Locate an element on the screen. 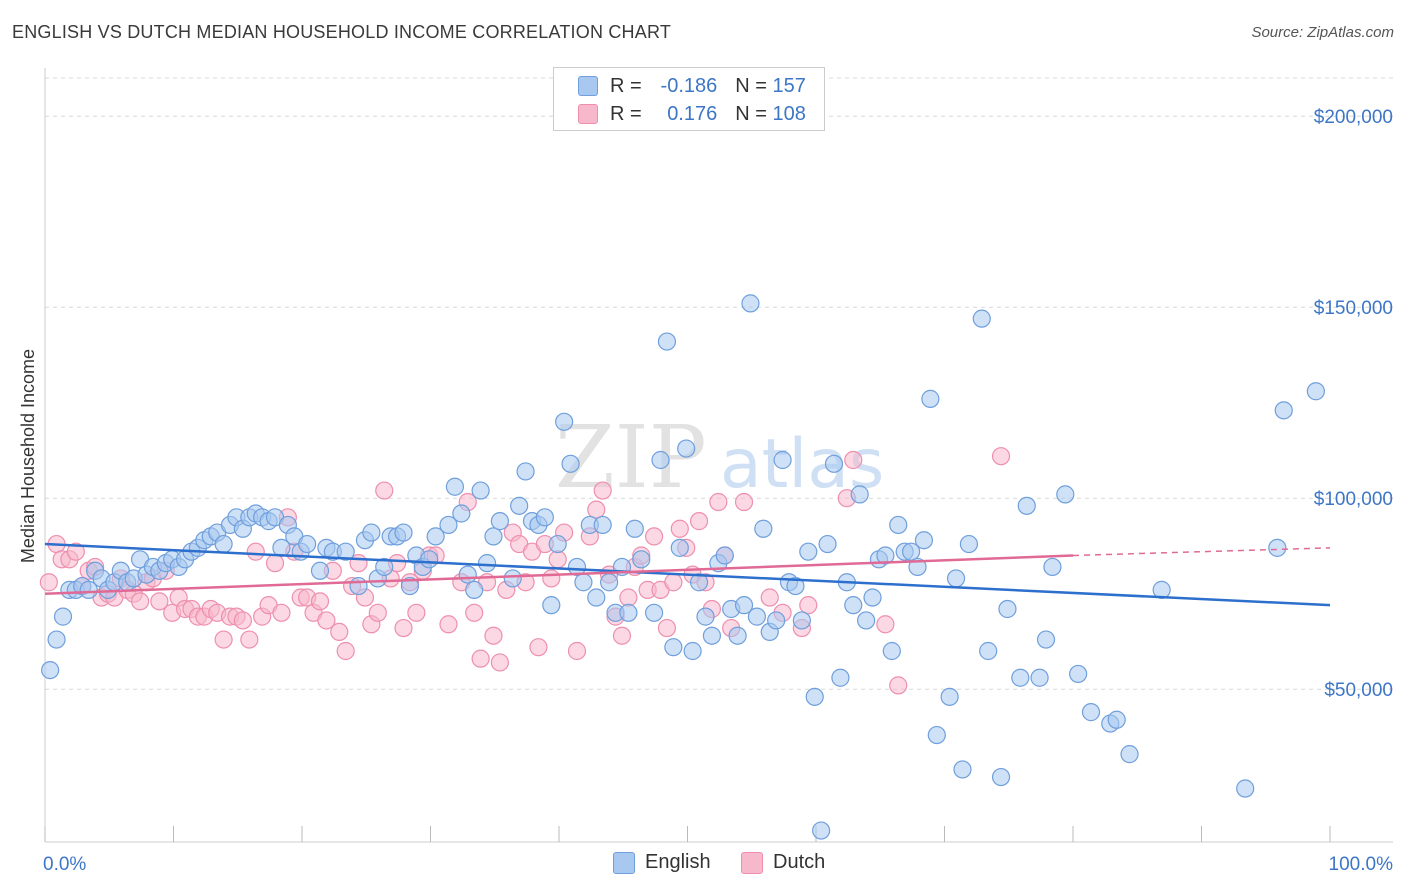 The height and width of the screenshot is (892, 1406). stats-legend: R = -0.186 N = 157 R = 0.176 N = 108 is located at coordinates (689, 99).